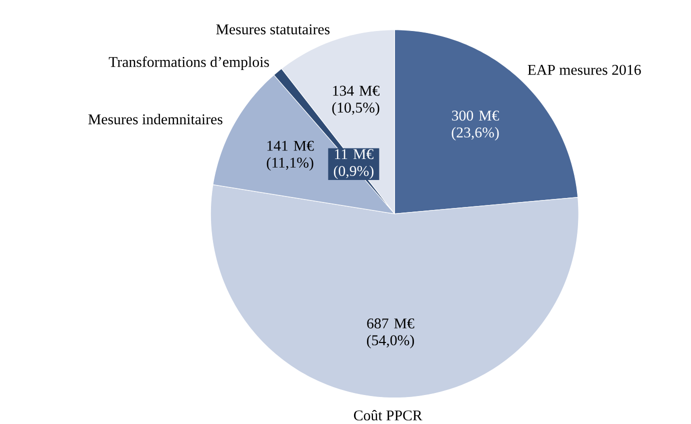  I want to click on slice-label: EAP mesures 2016, so click(584, 69).